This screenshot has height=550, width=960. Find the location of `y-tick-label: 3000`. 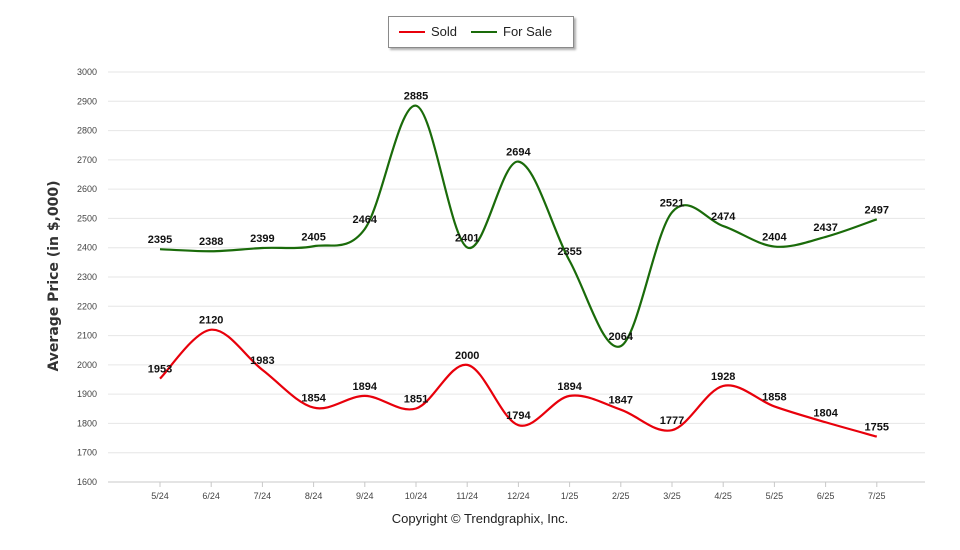

y-tick-label: 3000 is located at coordinates (87, 72).